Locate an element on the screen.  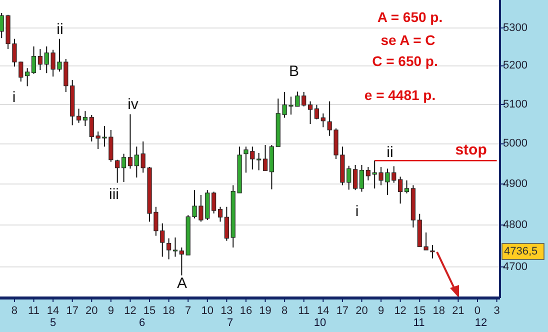
text: 7 is located at coordinates (230, 323).